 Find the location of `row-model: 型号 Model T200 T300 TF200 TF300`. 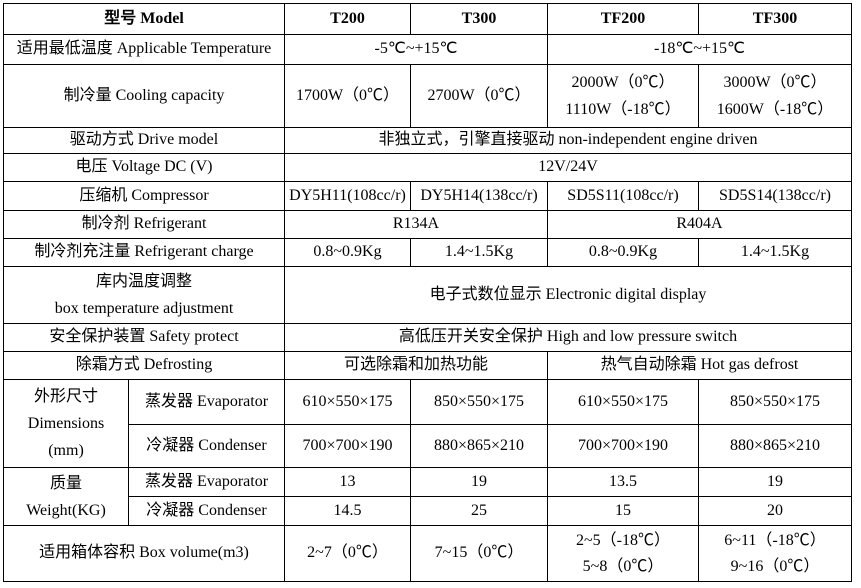

row-model: 型号 Model T200 T300 TF200 TF300 is located at coordinates (427, 19).